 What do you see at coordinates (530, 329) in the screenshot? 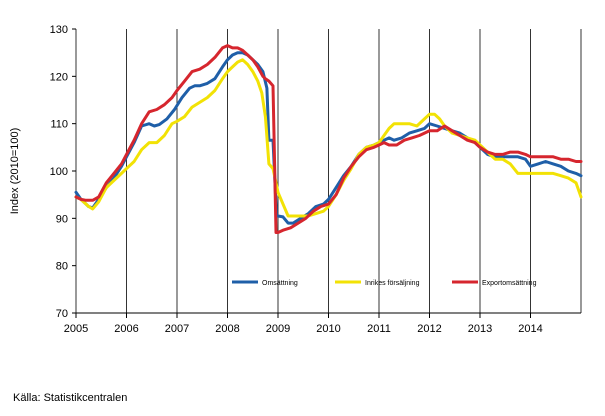
I see `x-tick-label-2014: 2014` at bounding box center [530, 329].